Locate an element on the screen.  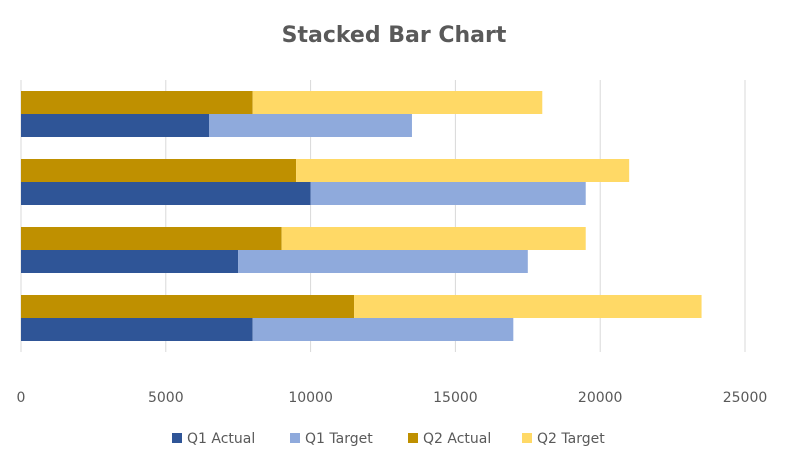
legend-label: Q2 Actual is located at coordinates (457, 439).